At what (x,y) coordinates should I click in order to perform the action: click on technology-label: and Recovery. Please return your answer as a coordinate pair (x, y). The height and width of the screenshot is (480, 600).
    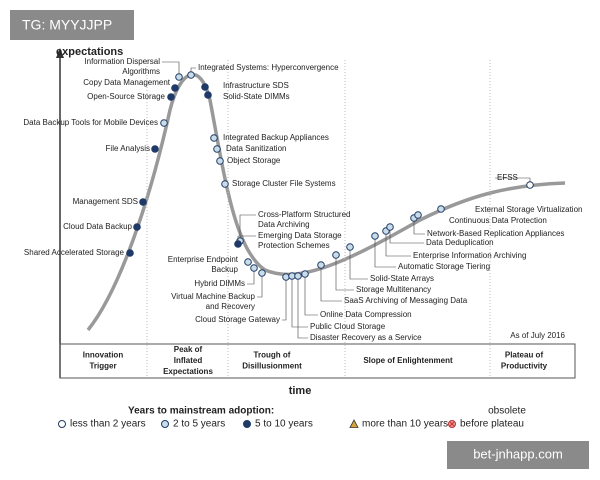
    Looking at the image, I should click on (230, 306).